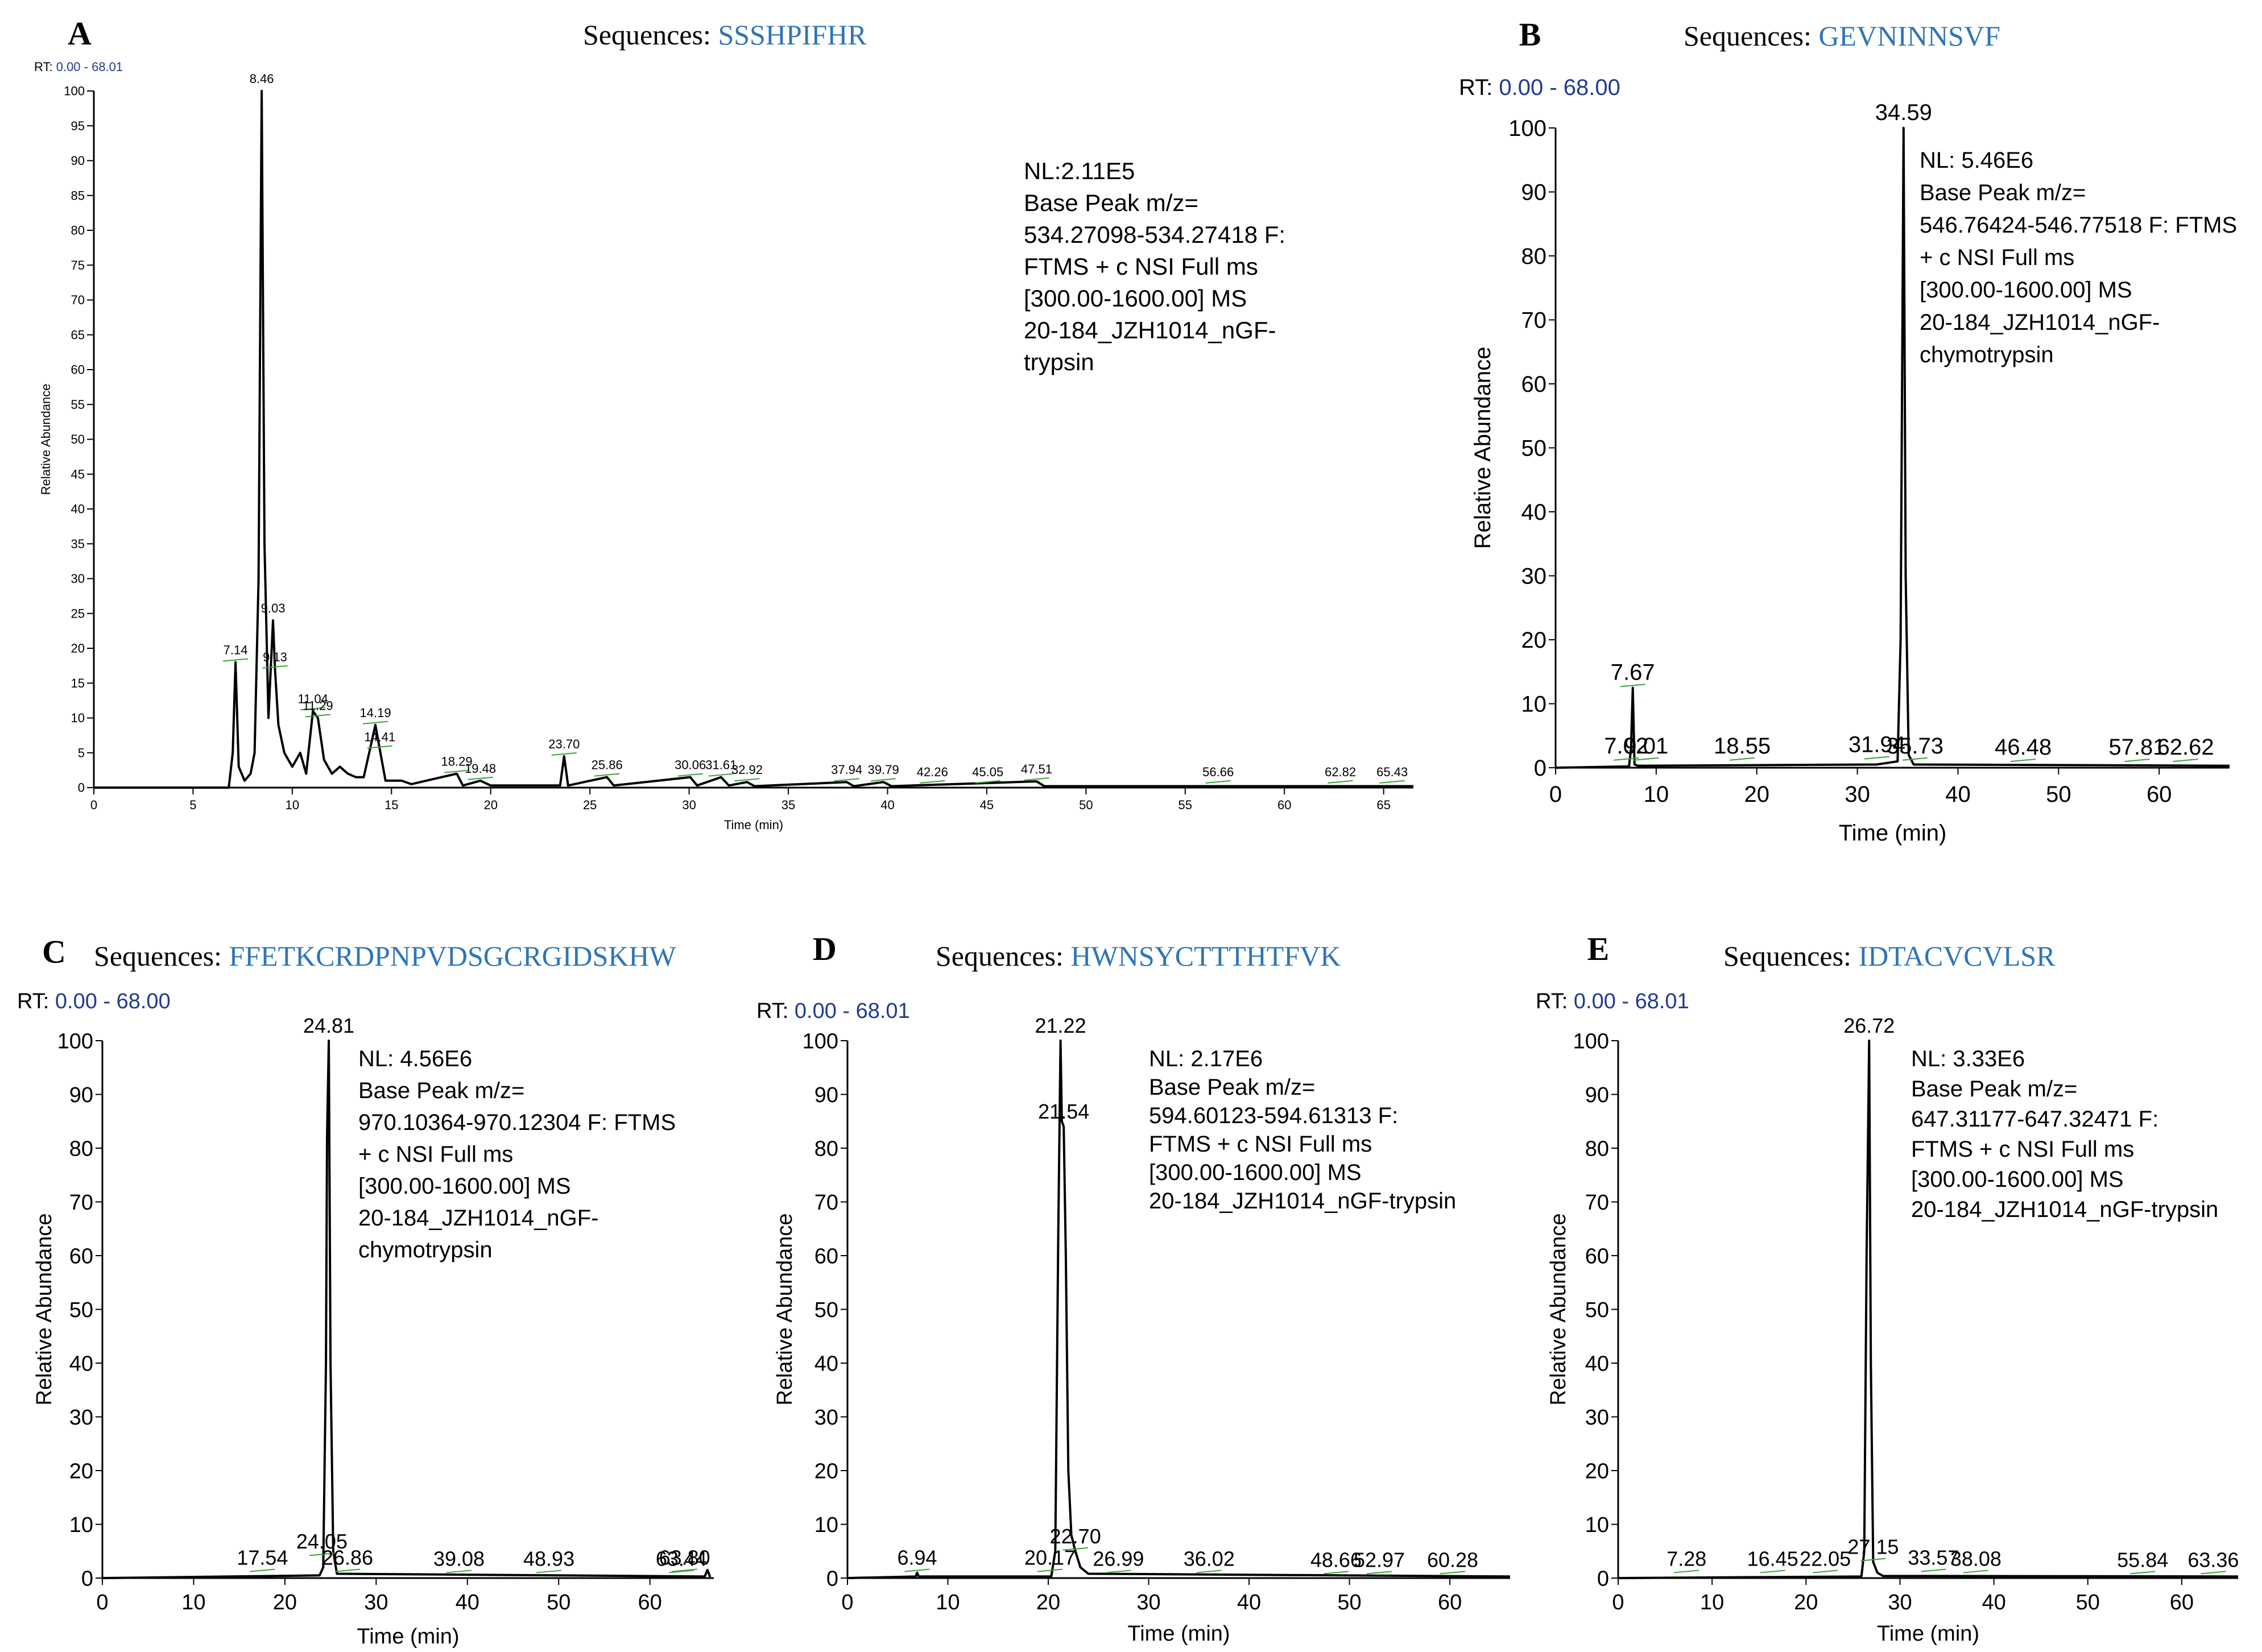 Image resolution: width=2262 pixels, height=1652 pixels. What do you see at coordinates (1383, 805) in the screenshot?
I see `x-tick-label: 65` at bounding box center [1383, 805].